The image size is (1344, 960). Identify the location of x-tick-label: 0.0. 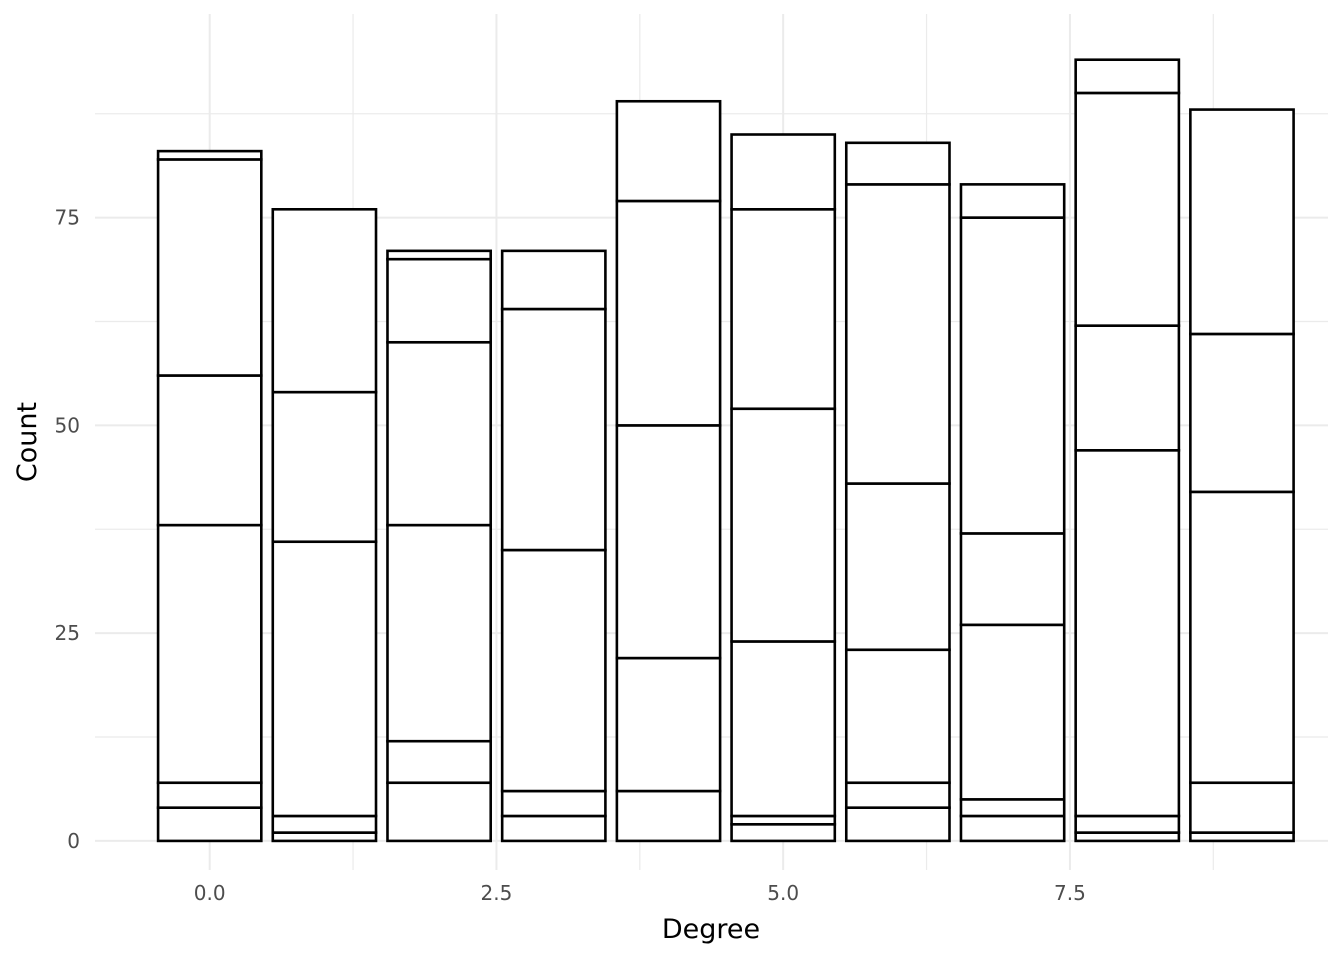
(210, 893).